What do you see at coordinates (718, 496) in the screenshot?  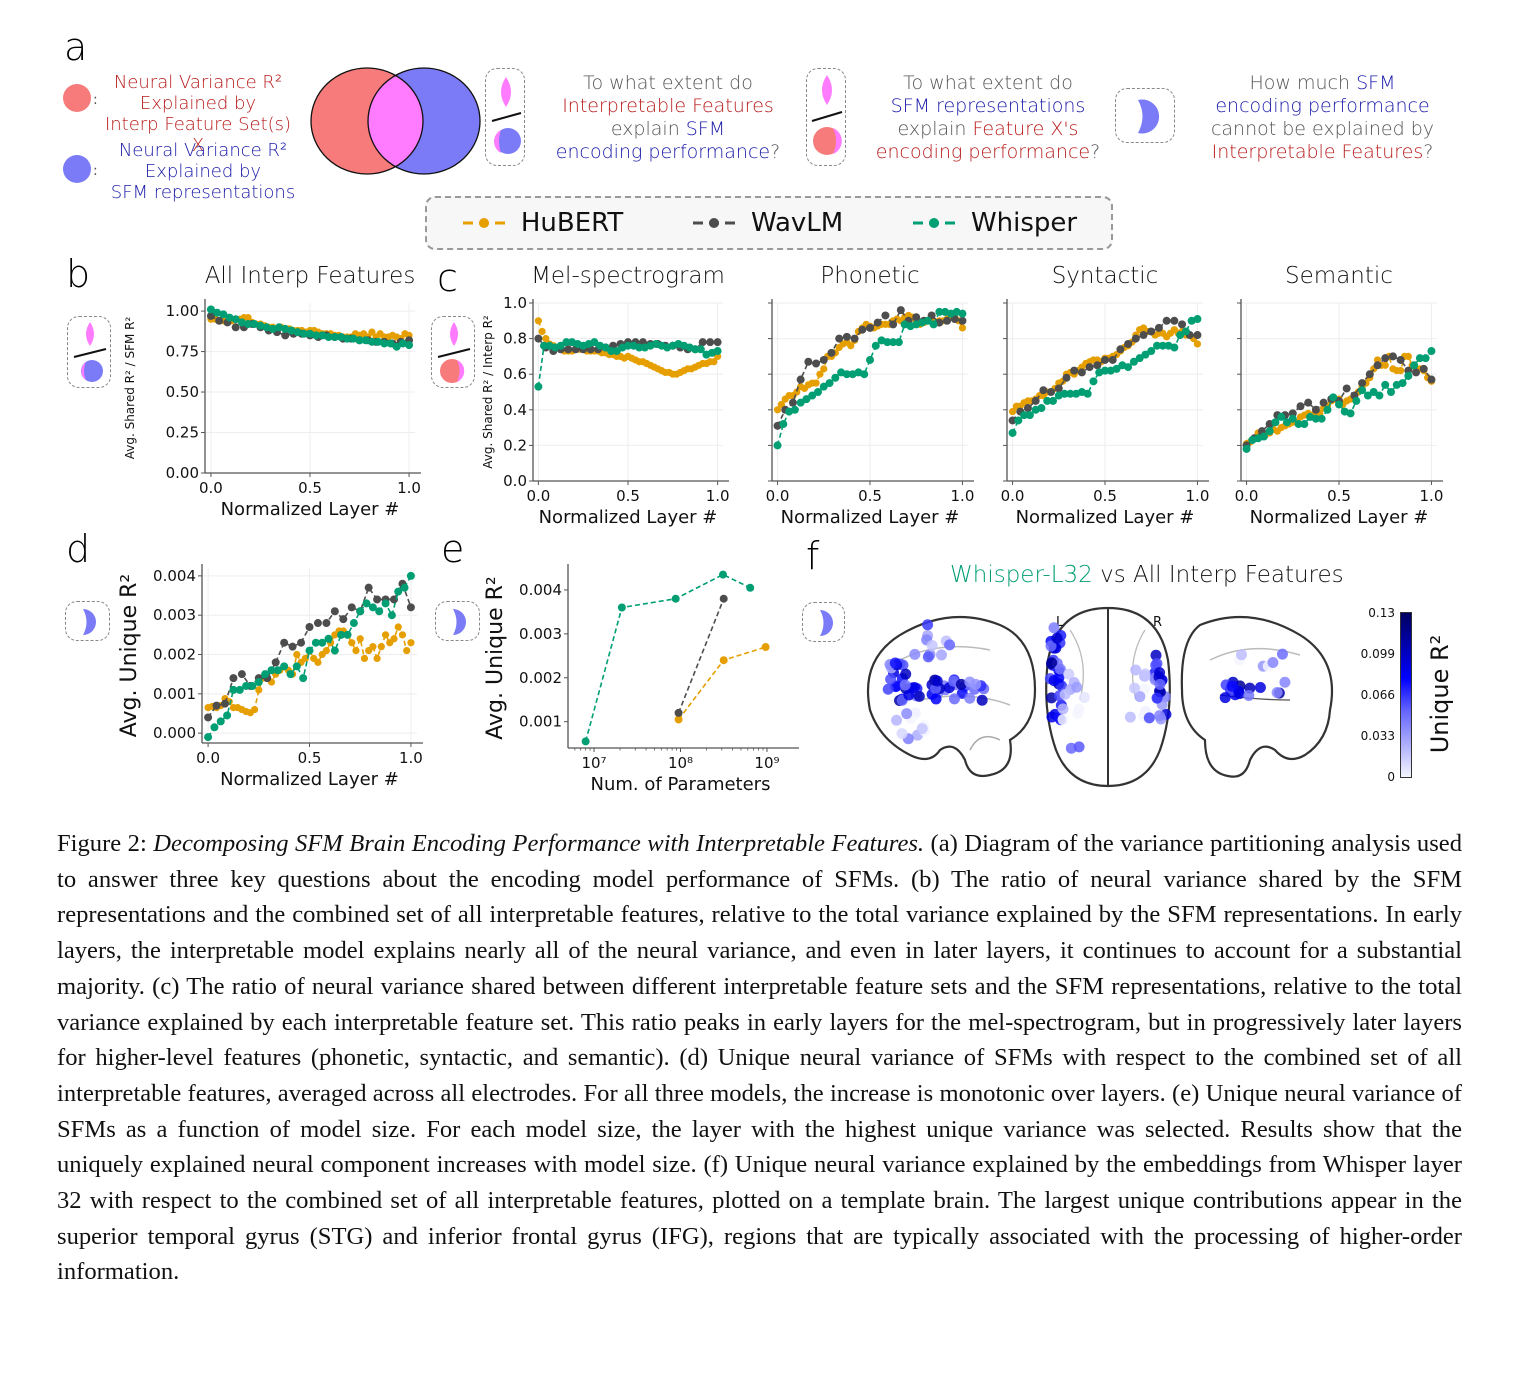 I see `x-tick-label: 1.0` at bounding box center [718, 496].